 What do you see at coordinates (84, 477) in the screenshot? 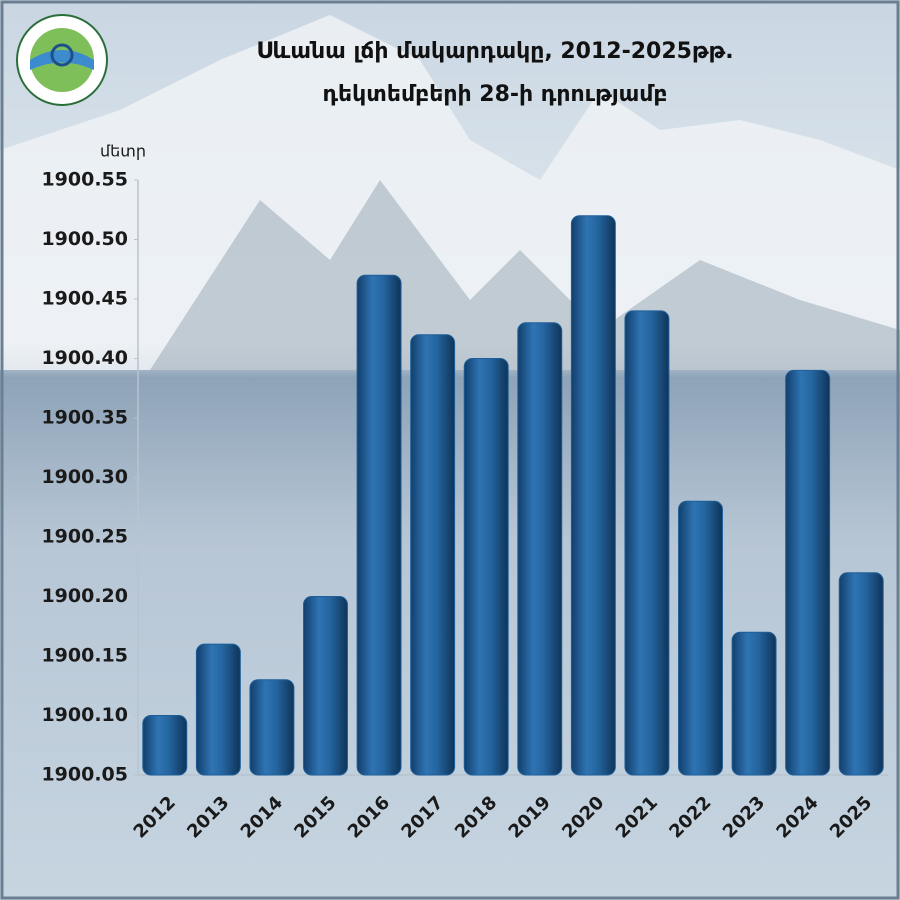
I see `y-tick-label: 1900.30` at bounding box center [84, 477].